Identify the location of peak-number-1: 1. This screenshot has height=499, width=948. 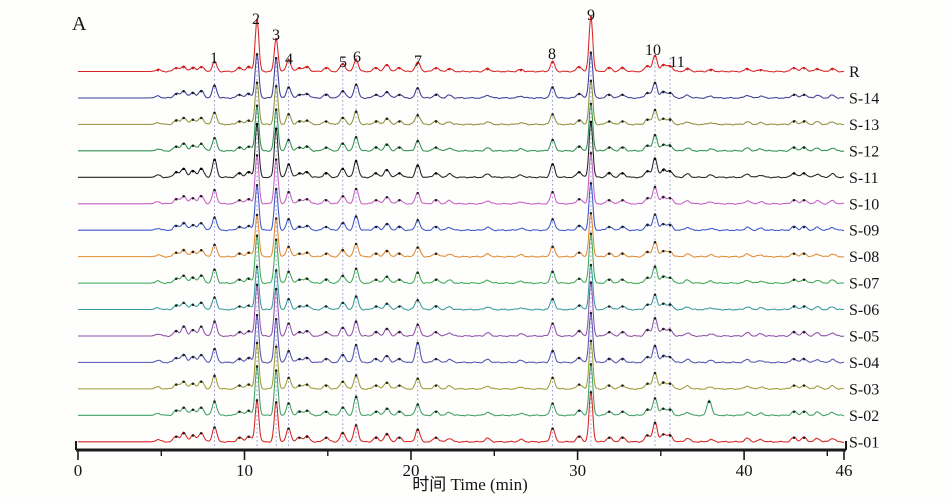
(214, 58).